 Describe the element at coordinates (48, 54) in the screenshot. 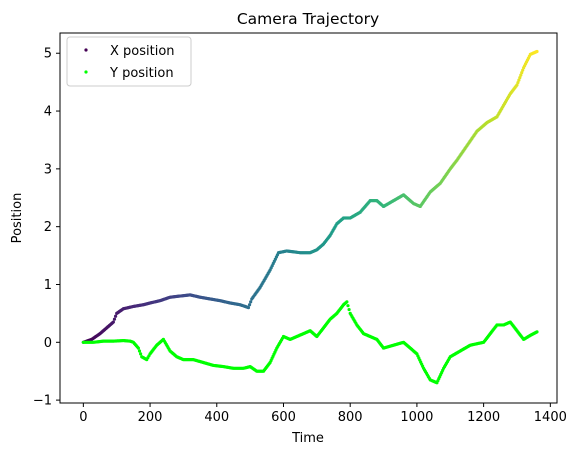

I see `y-tick-label: 5` at that location.